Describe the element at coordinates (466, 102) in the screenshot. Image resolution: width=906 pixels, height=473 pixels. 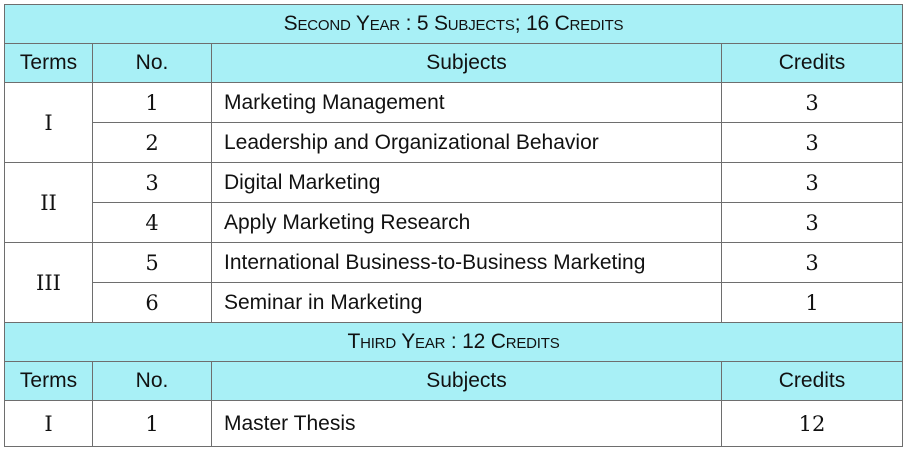
I see `subject-name: Marketing Management` at that location.